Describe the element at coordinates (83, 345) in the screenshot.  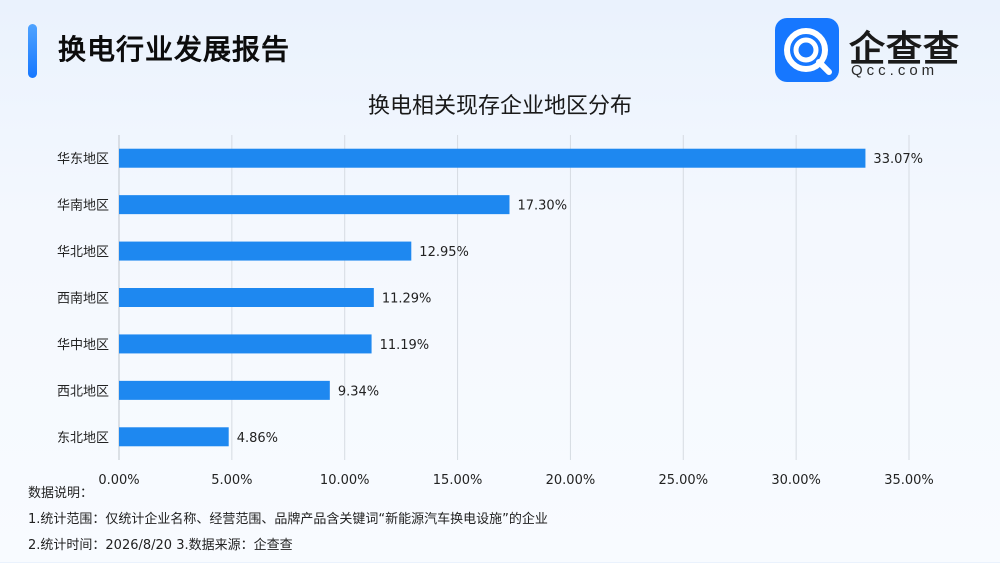
I see `y-category-label: 华中地区` at that location.